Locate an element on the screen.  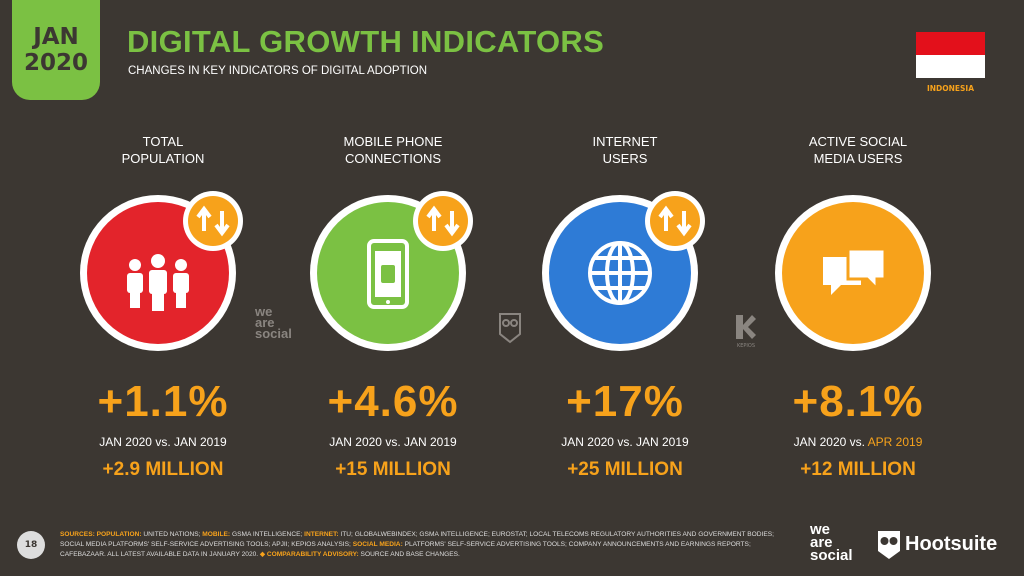
source-text: UNITED NATIONS; is located at coordinates (172, 534).